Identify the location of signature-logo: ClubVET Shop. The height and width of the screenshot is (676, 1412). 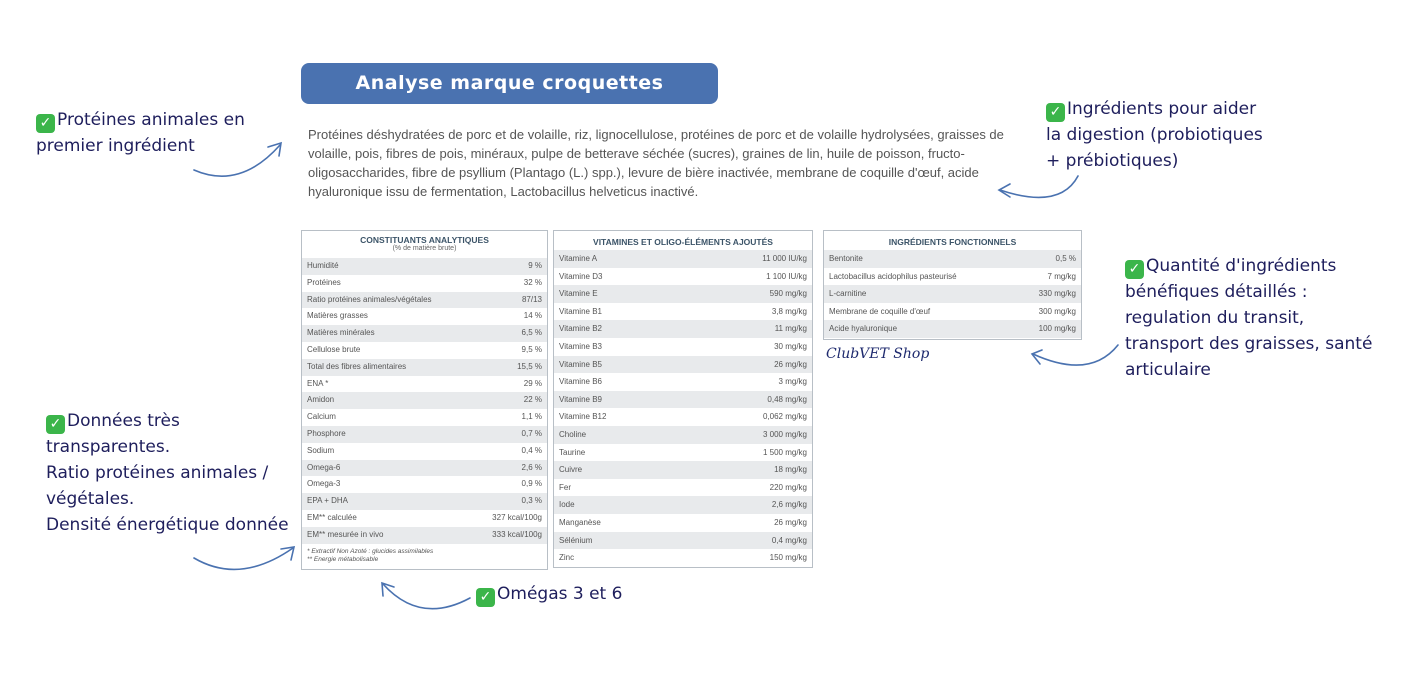
(878, 354).